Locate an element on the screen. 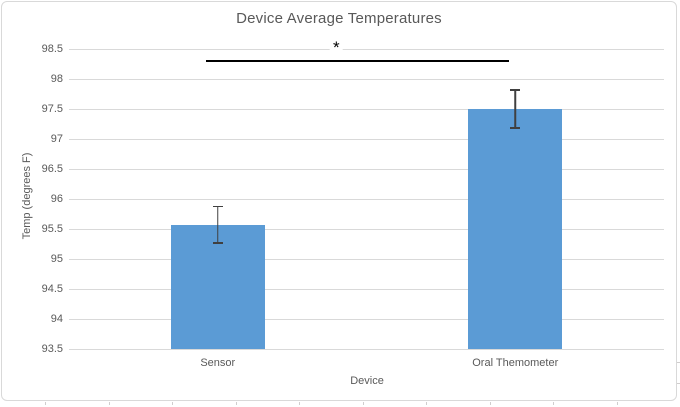 Image resolution: width=680 pixels, height=407 pixels. error-bar-oral-themometer is located at coordinates (515, 109).